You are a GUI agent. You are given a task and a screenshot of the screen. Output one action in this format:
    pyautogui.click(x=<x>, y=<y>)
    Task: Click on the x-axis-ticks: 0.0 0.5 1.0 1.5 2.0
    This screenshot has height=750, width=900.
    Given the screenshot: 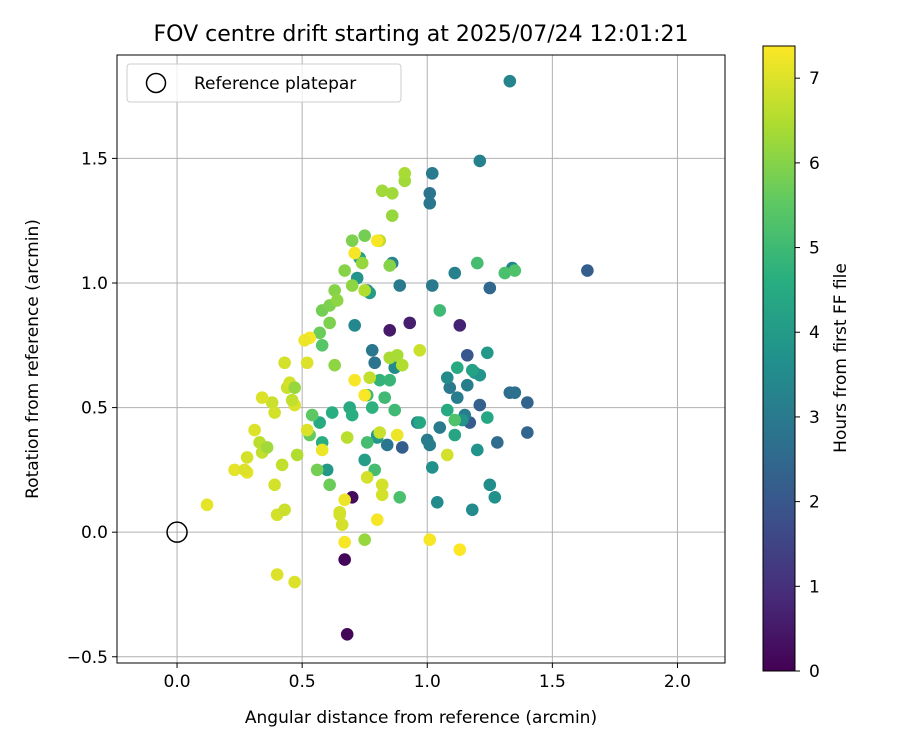 What is the action you would take?
    pyautogui.click(x=427, y=677)
    